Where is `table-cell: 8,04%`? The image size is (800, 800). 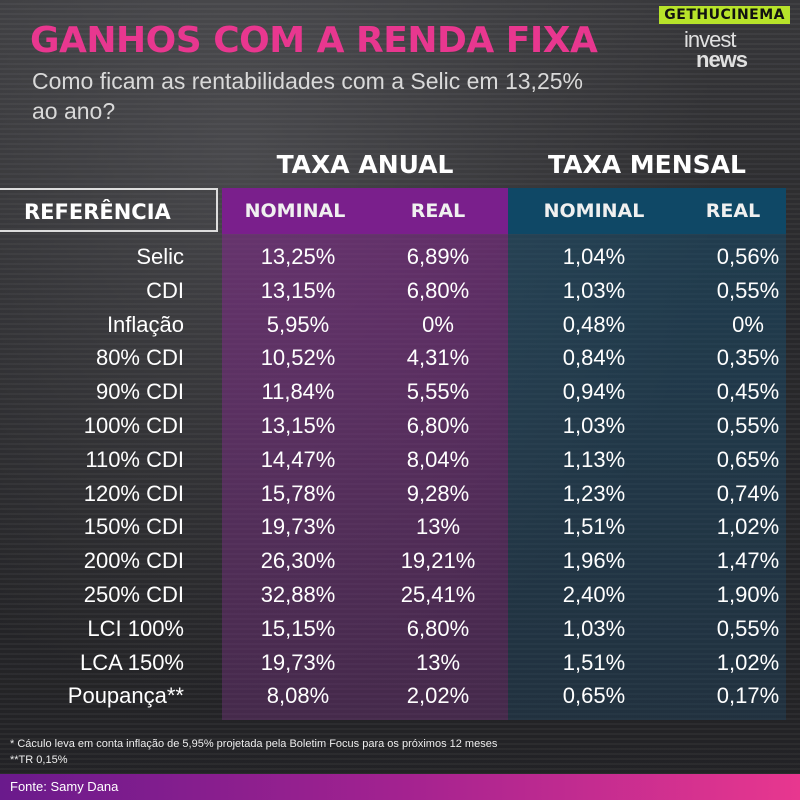
table-cell: 8,04% is located at coordinates (438, 459).